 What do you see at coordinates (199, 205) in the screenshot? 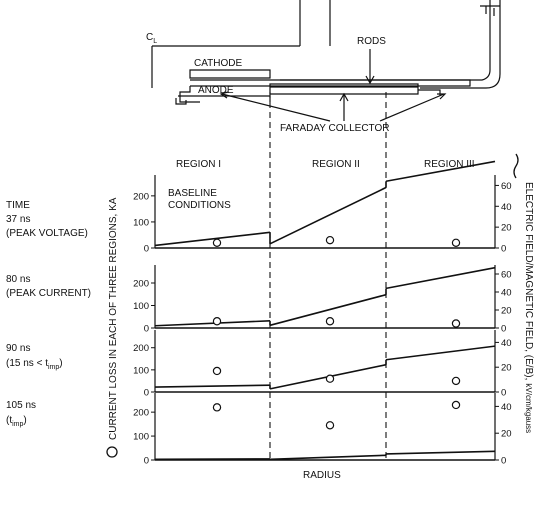
I see `baseline-annotation-2: CONDITIONS` at bounding box center [199, 205].